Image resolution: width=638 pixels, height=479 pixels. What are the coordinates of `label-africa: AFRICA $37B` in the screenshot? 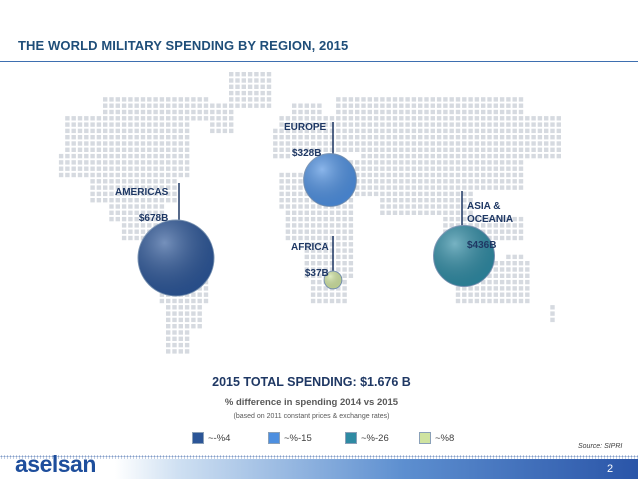 It's located at (310, 260).